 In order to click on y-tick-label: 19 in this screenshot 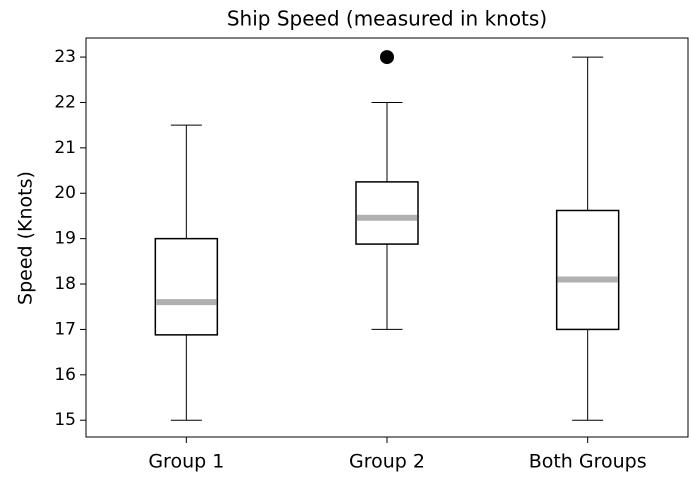, I will do `click(65, 239)`.